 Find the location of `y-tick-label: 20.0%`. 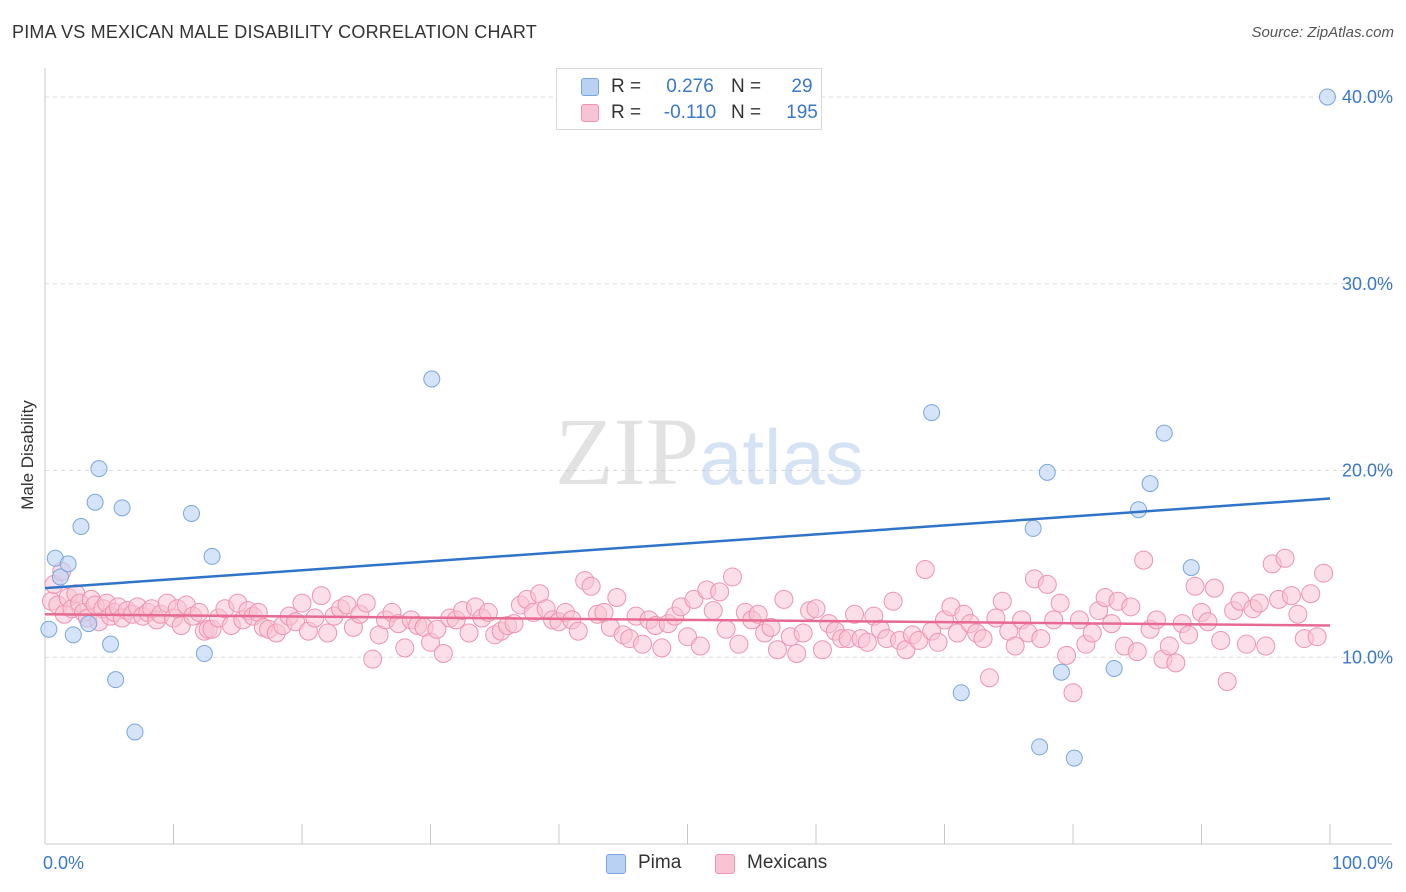

y-tick-label: 20.0% is located at coordinates (1367, 471).